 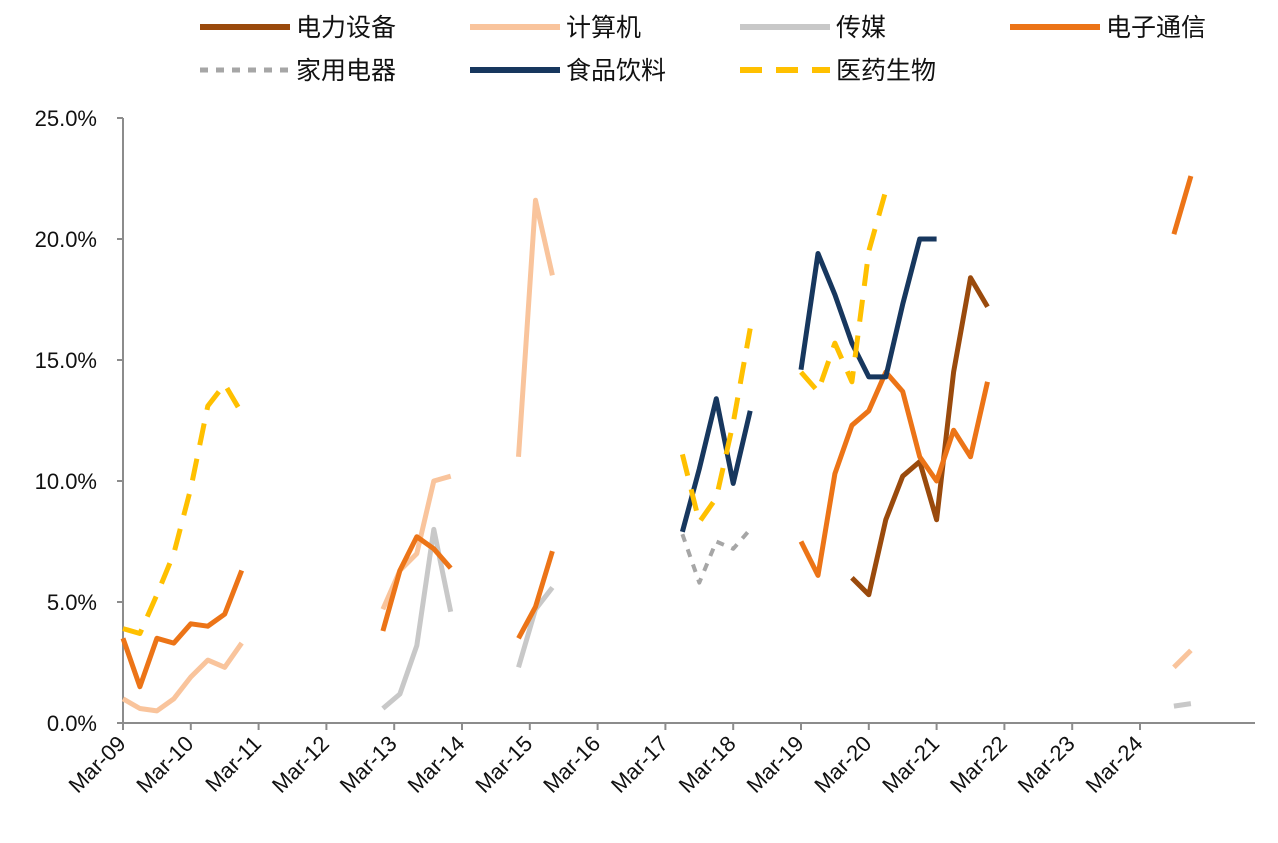 What do you see at coordinates (346, 70) in the screenshot?
I see `legend-label: 家用电器` at bounding box center [346, 70].